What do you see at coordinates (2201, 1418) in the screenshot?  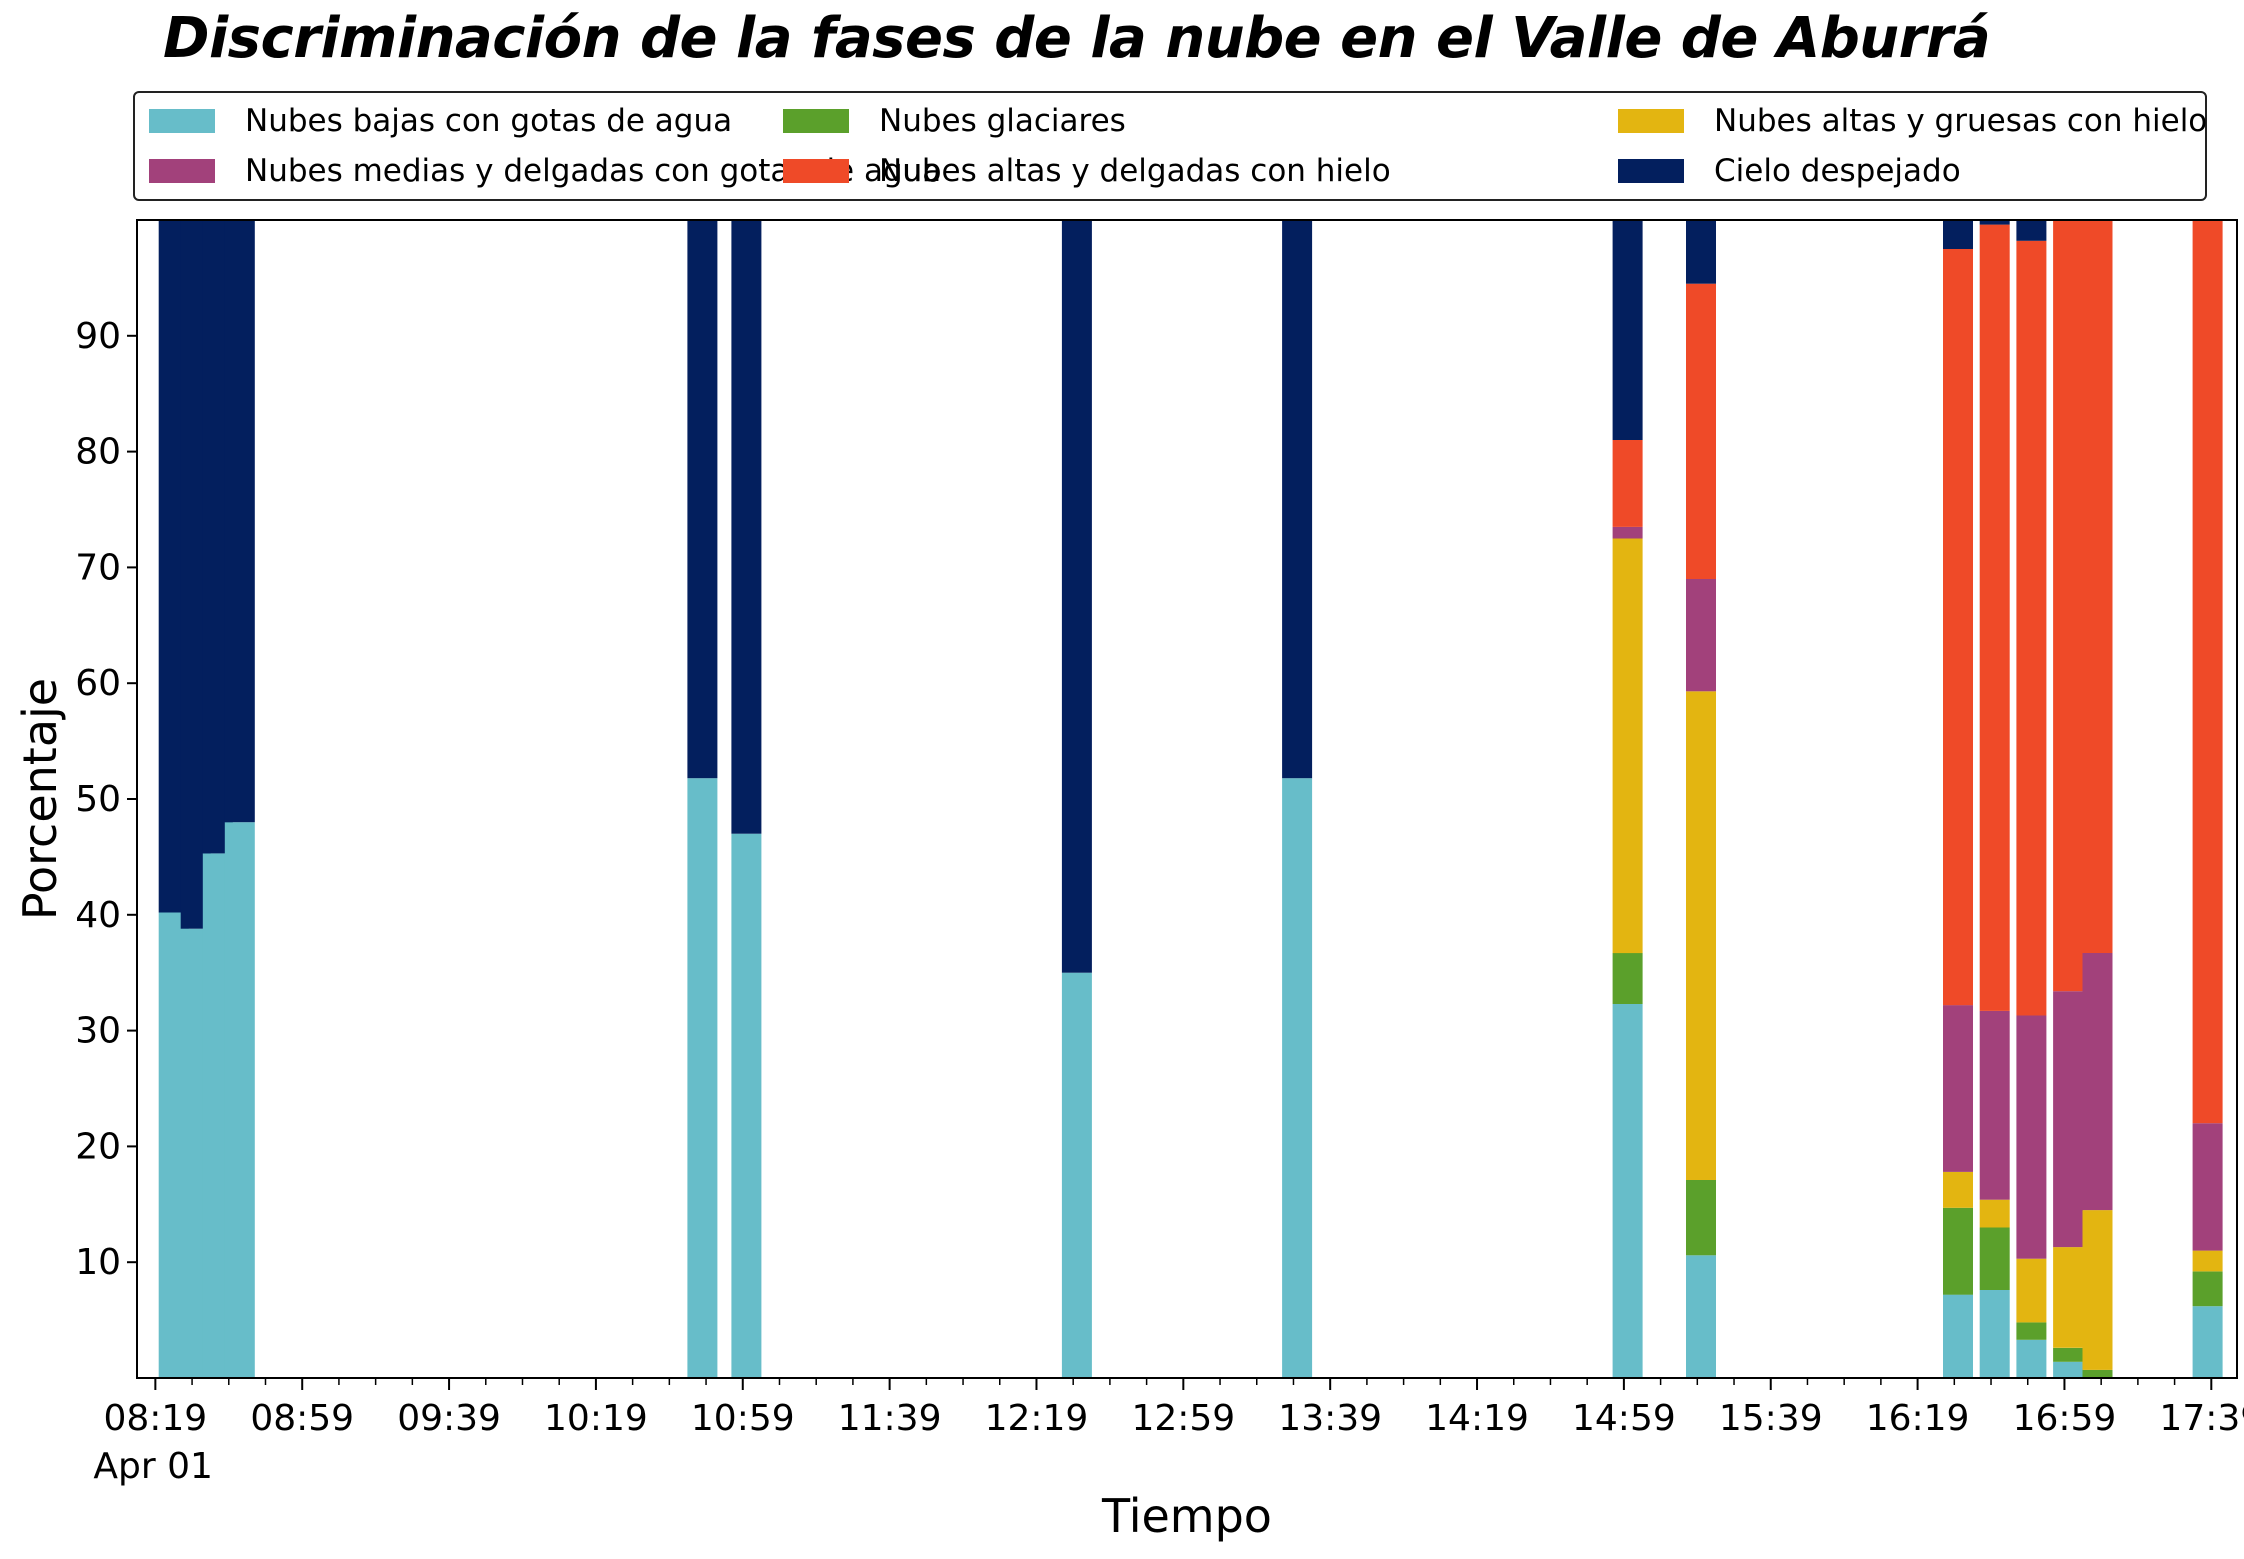 I see `x-tick-label: 17:39` at bounding box center [2201, 1418].